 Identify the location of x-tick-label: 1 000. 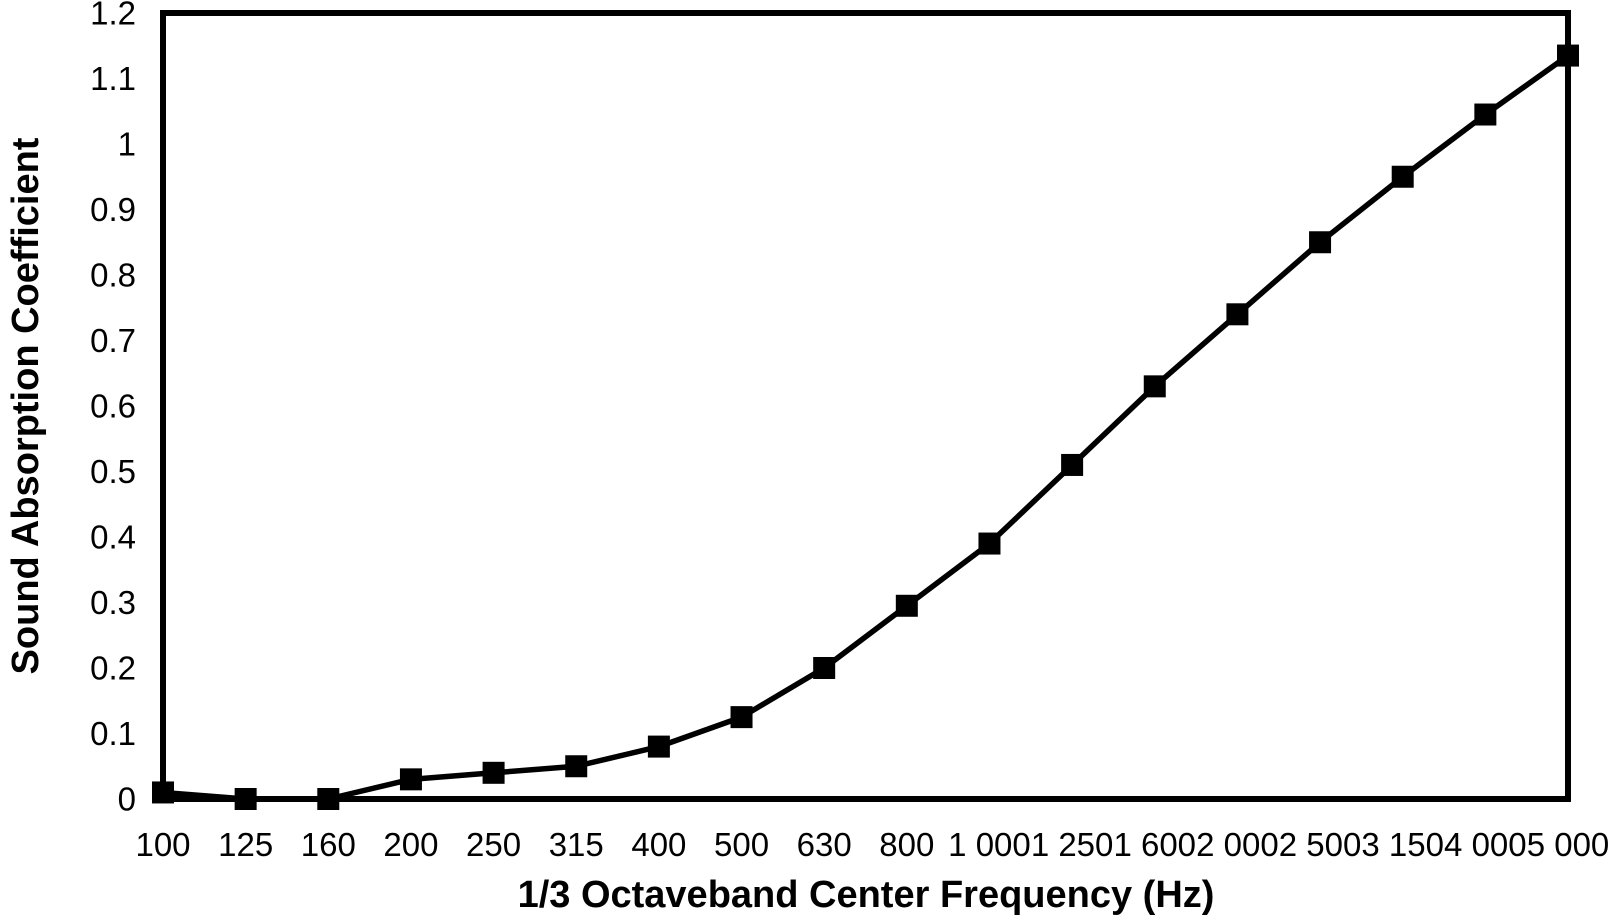
(989, 844).